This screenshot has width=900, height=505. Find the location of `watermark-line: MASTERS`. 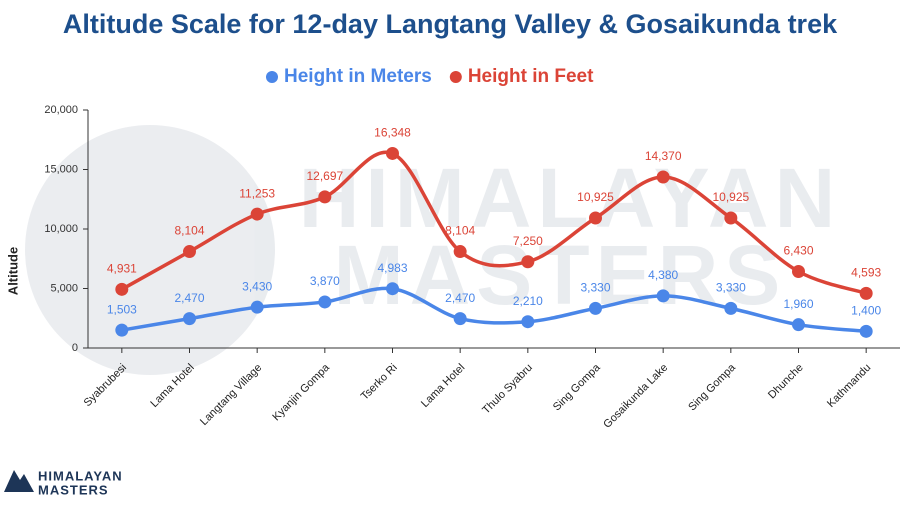

watermark-line: MASTERS is located at coordinates (560, 275).